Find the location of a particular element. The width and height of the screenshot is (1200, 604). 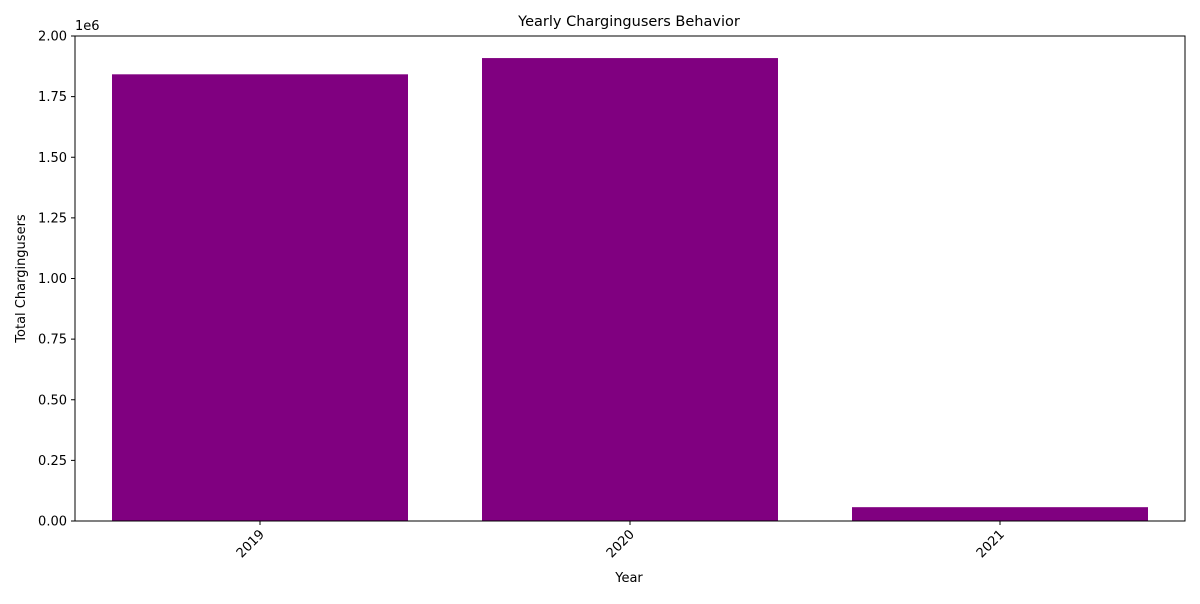

bar-2021 is located at coordinates (1000, 514).